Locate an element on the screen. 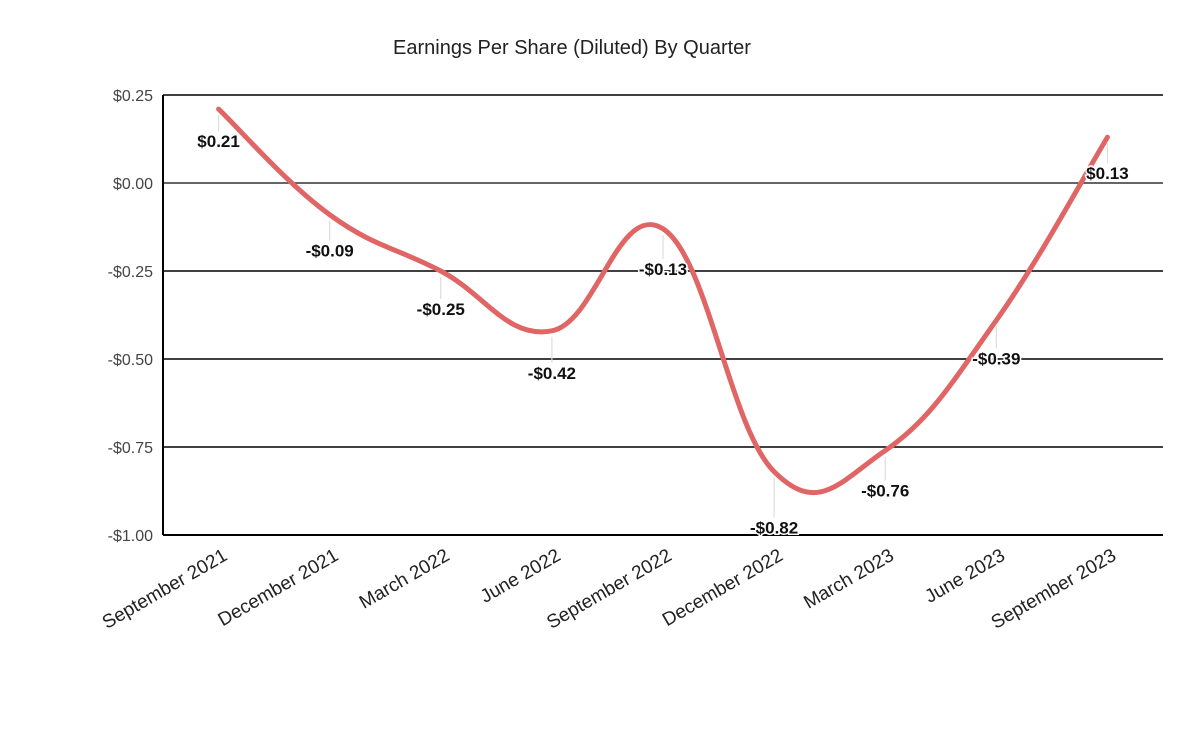 The width and height of the screenshot is (1200, 741). x-tick-label: March 2022 is located at coordinates (404, 579).